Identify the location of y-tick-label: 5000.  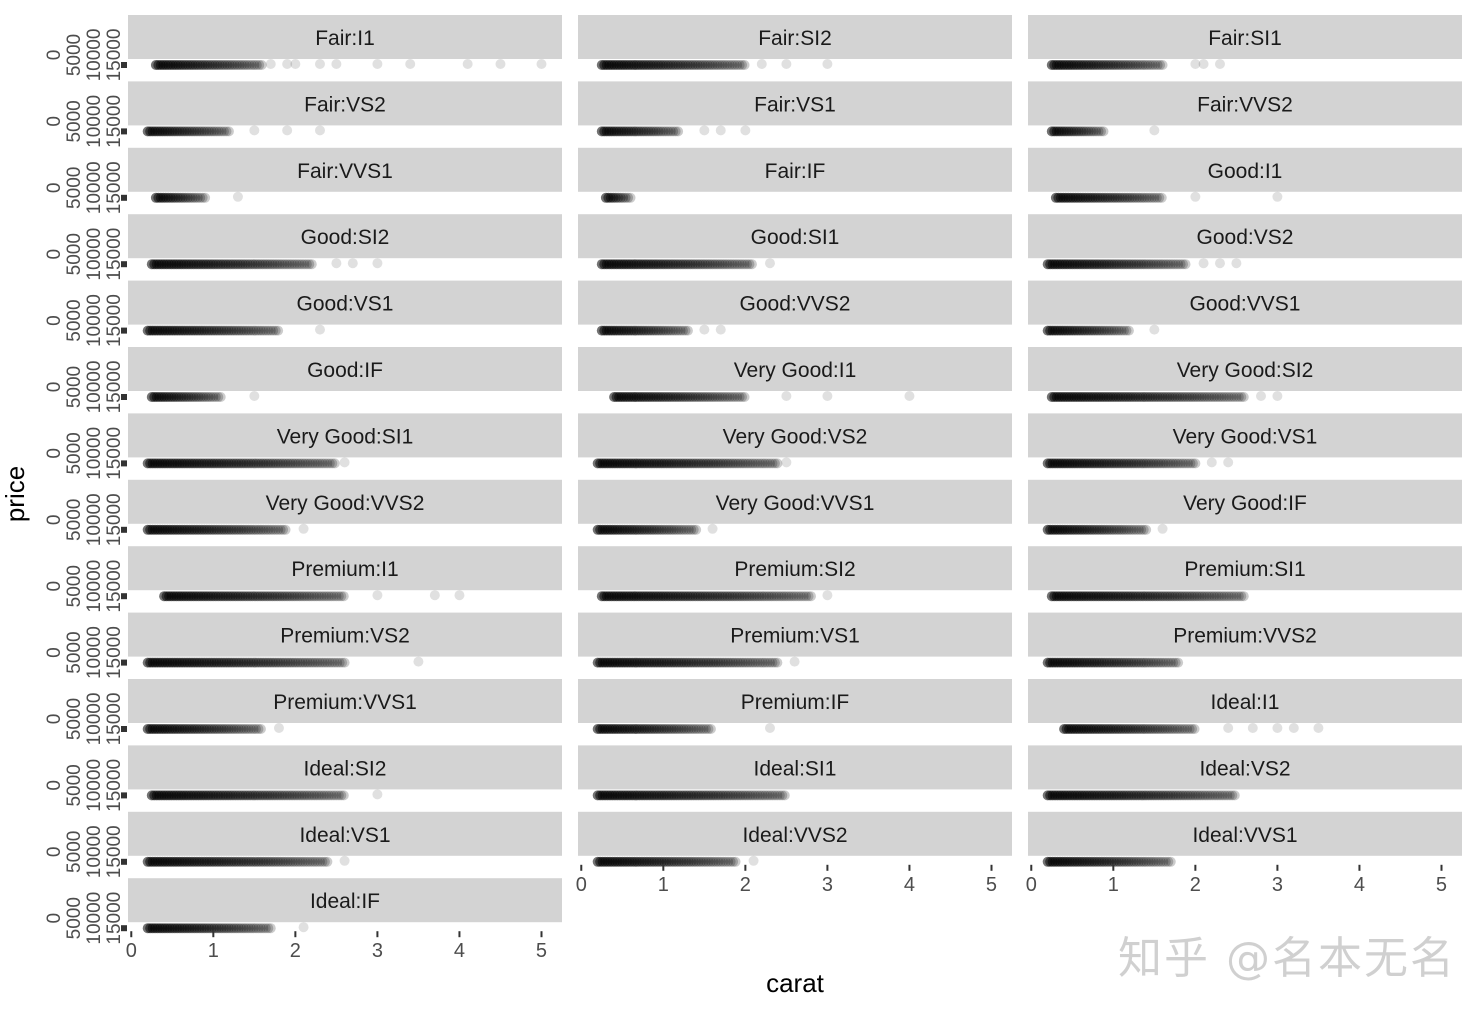
(74, 453).